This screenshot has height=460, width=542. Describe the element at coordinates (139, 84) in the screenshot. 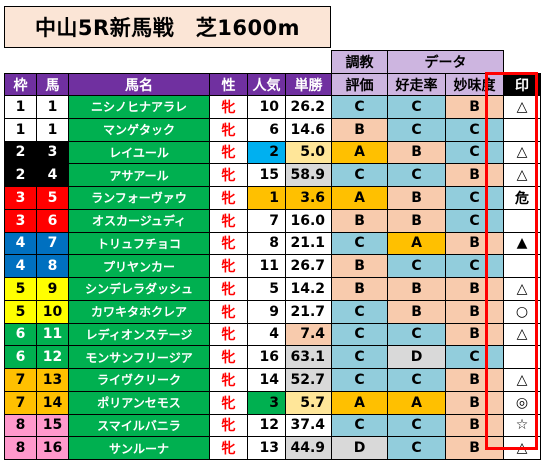

I see `header-bamei: 馬名` at that location.